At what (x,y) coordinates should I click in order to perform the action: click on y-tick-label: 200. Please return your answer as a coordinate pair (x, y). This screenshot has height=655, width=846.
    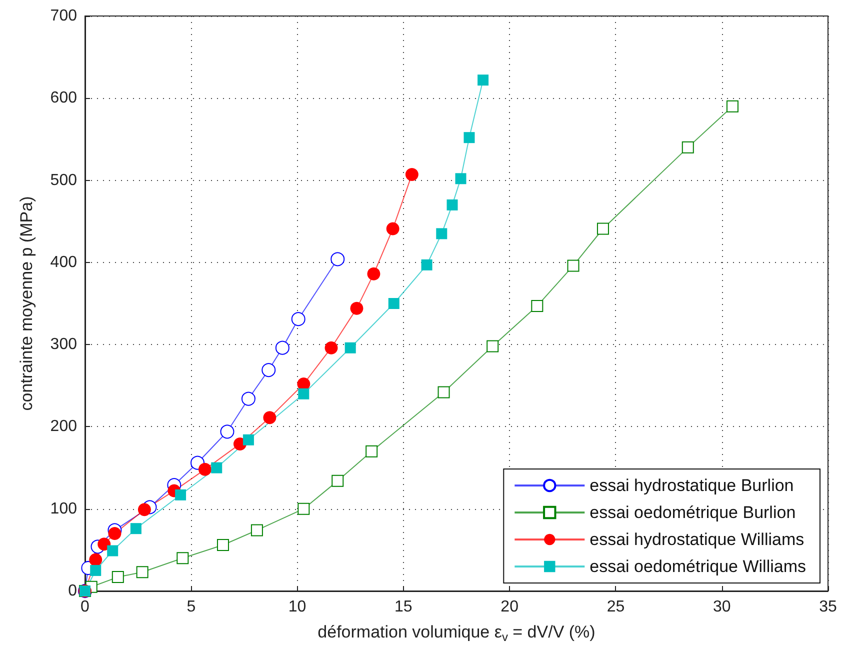
    Looking at the image, I should click on (64, 427).